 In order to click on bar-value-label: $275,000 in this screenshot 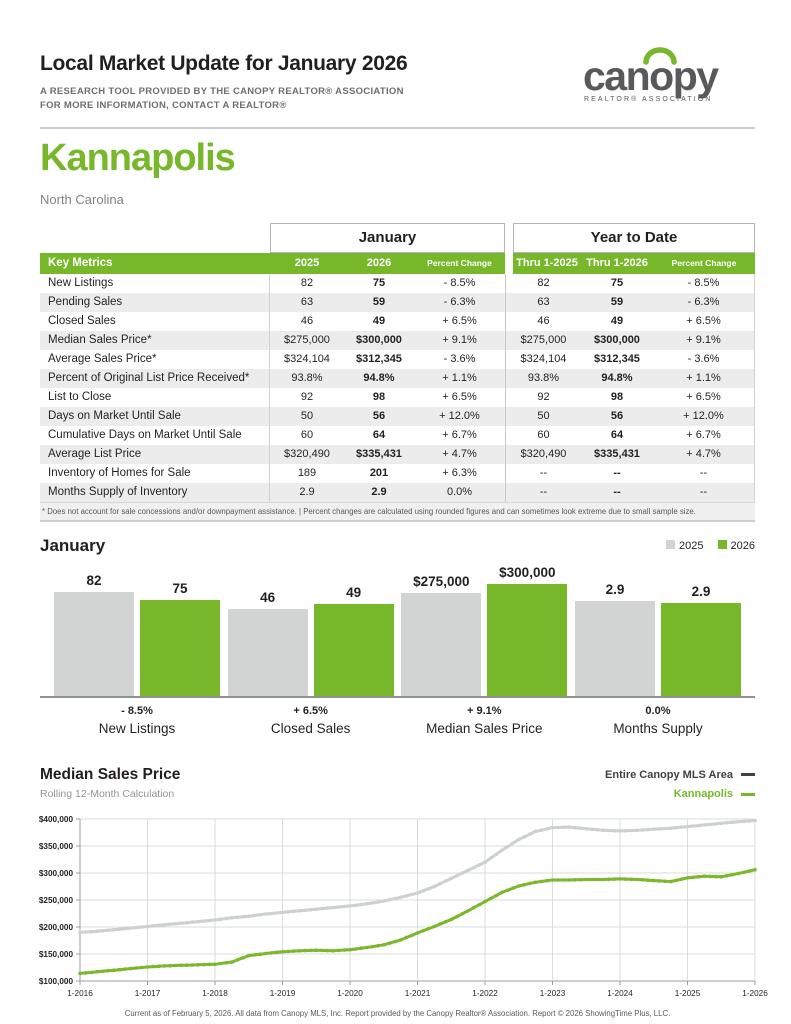, I will do `click(441, 581)`.